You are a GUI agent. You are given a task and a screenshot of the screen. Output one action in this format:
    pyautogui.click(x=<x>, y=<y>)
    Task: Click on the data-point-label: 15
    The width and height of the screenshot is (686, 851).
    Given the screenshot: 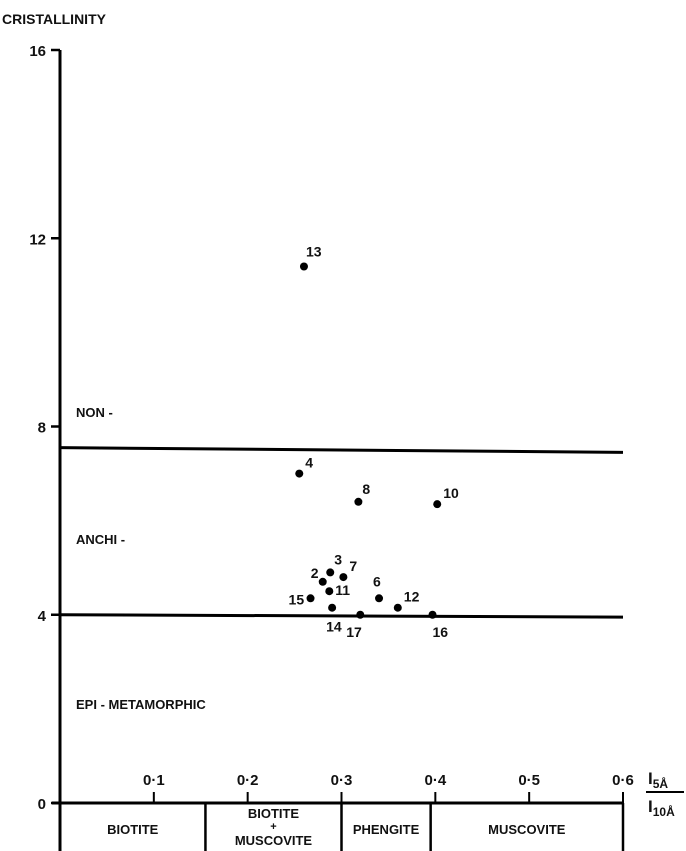 What is the action you would take?
    pyautogui.click(x=297, y=599)
    